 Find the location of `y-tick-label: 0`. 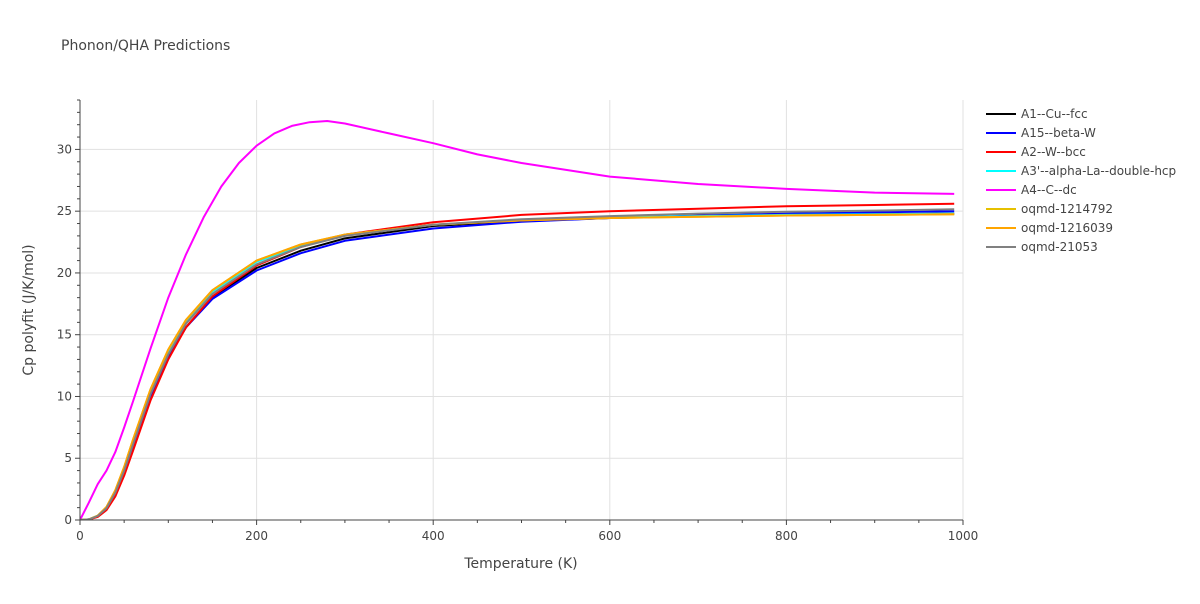

y-tick-label: 0 is located at coordinates (68, 520).